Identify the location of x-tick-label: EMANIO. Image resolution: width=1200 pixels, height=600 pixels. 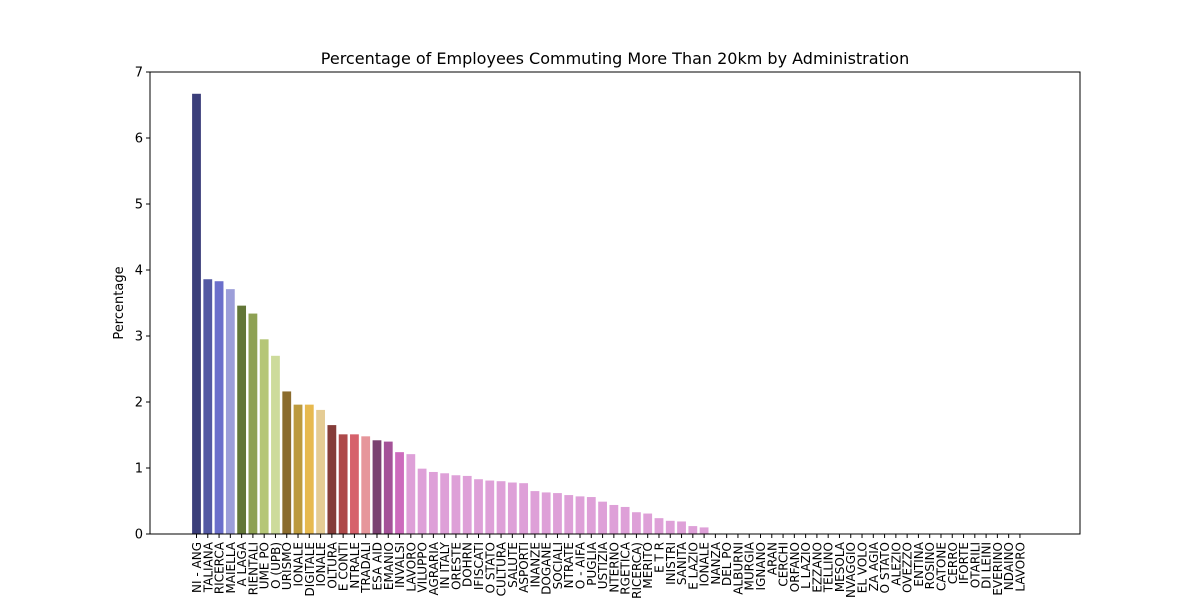
(389, 566).